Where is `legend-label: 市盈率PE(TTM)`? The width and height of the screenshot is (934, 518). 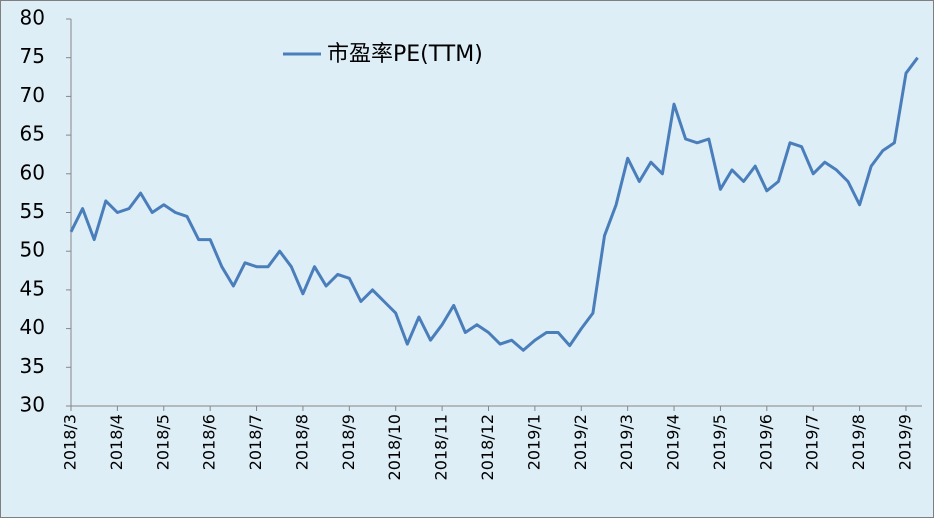
legend-label: 市盈率PE(TTM) is located at coordinates (405, 54).